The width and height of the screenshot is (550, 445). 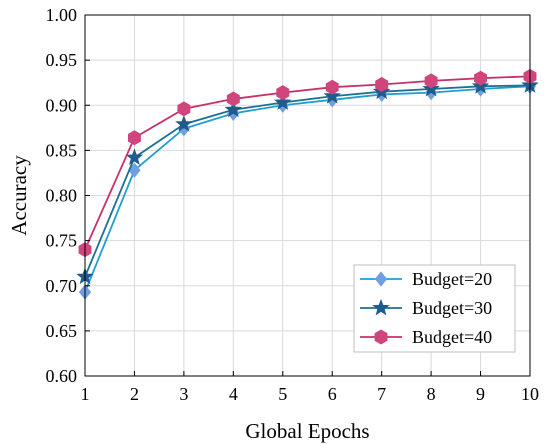 I want to click on x-tick-label: 10, so click(x=530, y=394).